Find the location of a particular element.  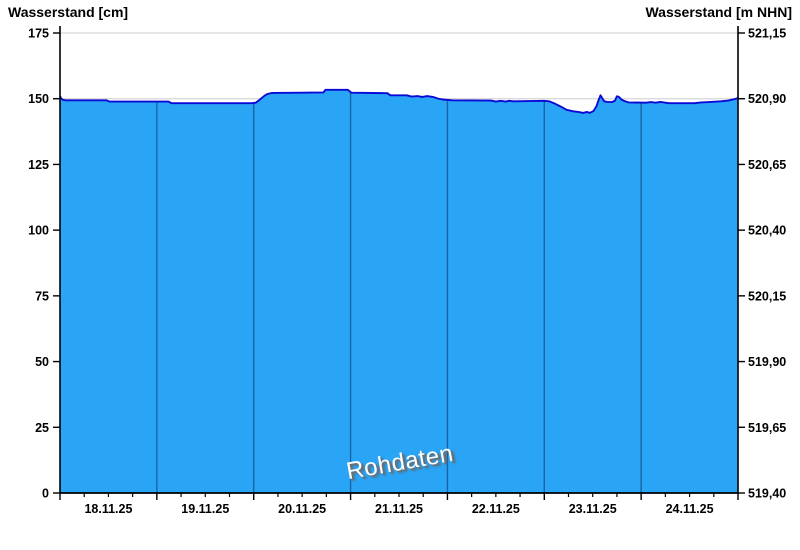

left-tick-label: 75 is located at coordinates (42, 296).